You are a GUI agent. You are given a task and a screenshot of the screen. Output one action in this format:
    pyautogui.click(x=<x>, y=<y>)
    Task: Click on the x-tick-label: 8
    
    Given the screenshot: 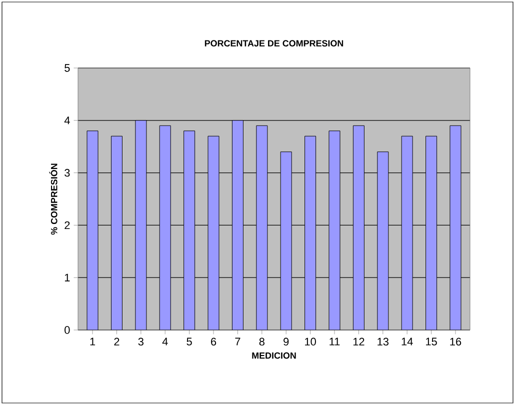 What is the action you would take?
    pyautogui.click(x=261, y=342)
    